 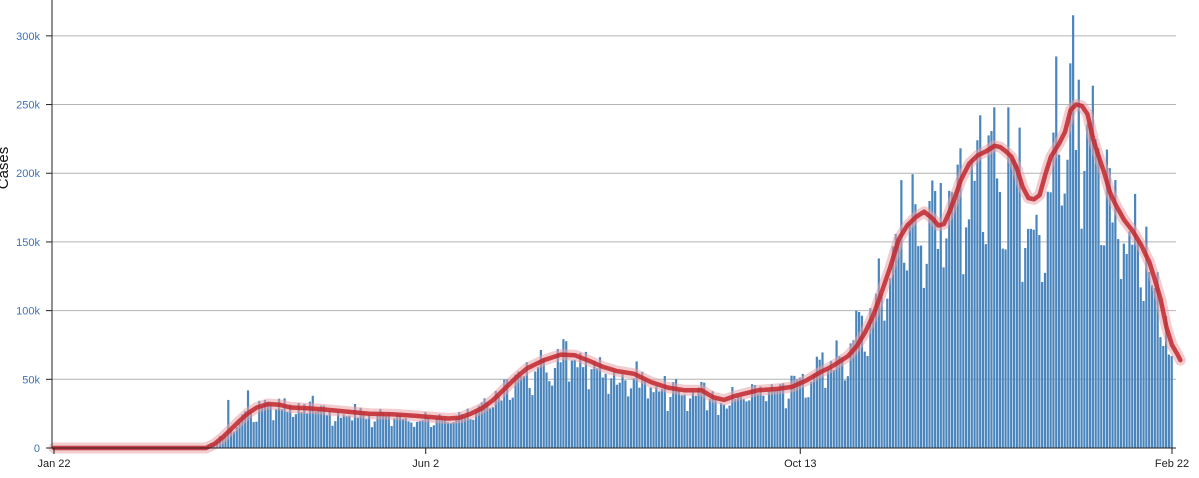 I want to click on x-tick-label: Jan 22, so click(x=53, y=464).